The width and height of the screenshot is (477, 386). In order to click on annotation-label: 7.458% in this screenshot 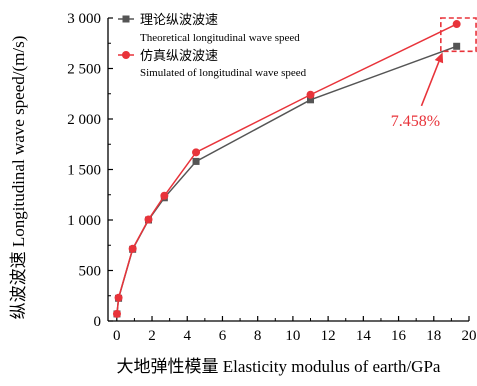, I will do `click(415, 121)`.